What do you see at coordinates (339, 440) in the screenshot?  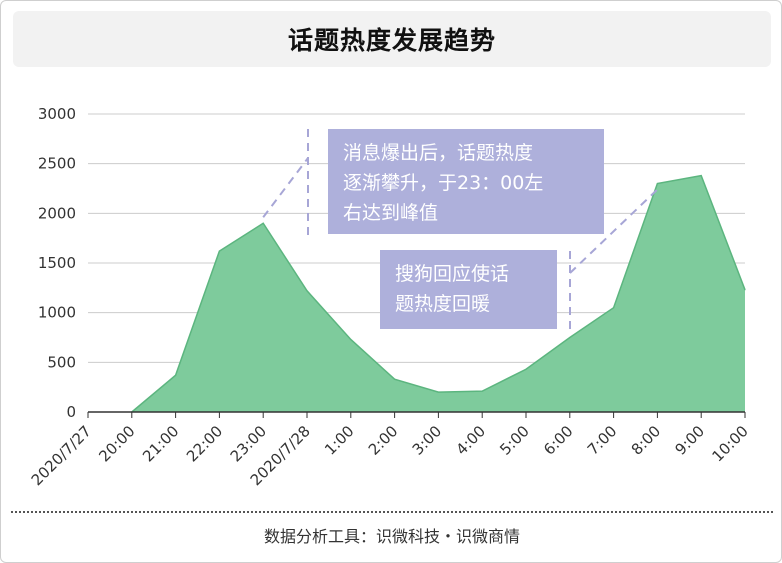 I see `x-tick-label: 1:00` at bounding box center [339, 440].